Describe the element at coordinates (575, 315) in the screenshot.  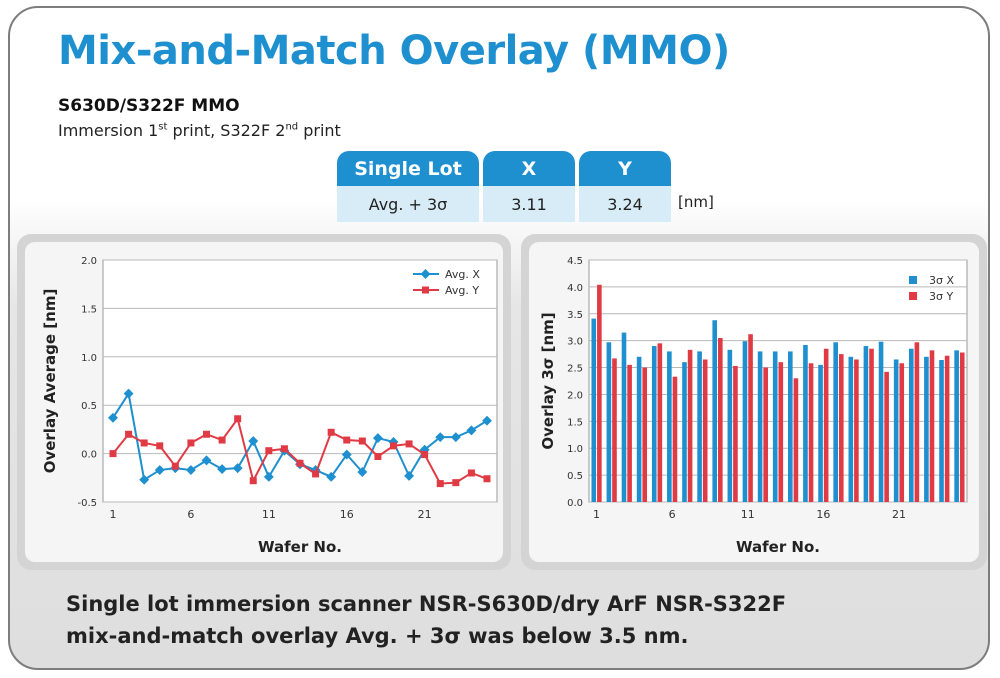
I see `y-tick-label: 3.5` at that location.